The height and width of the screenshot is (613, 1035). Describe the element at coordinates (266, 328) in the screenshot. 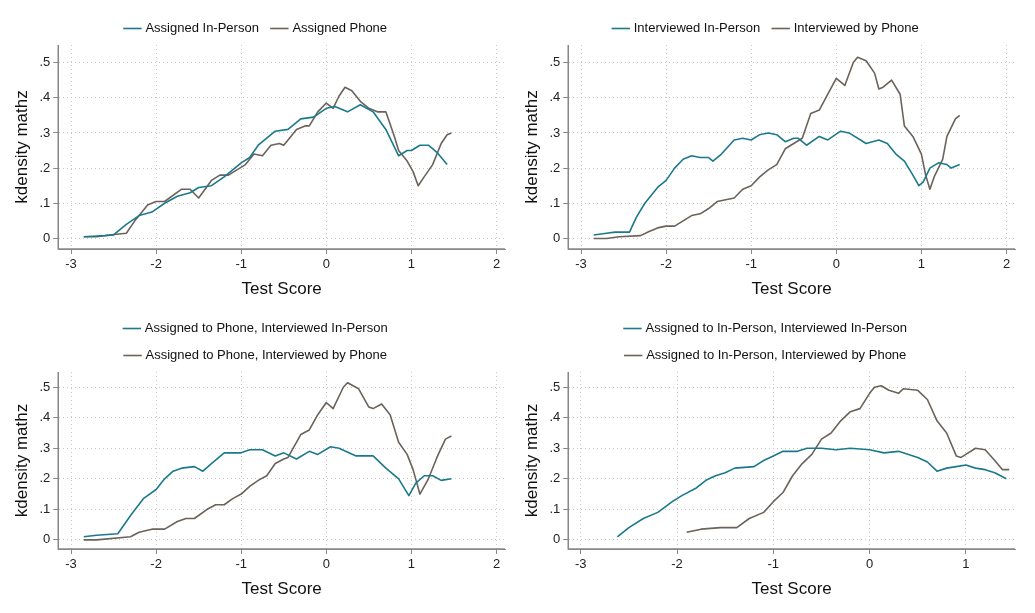

I see `legend-label: Assigned to Phone, Interviewed In-Person` at that location.